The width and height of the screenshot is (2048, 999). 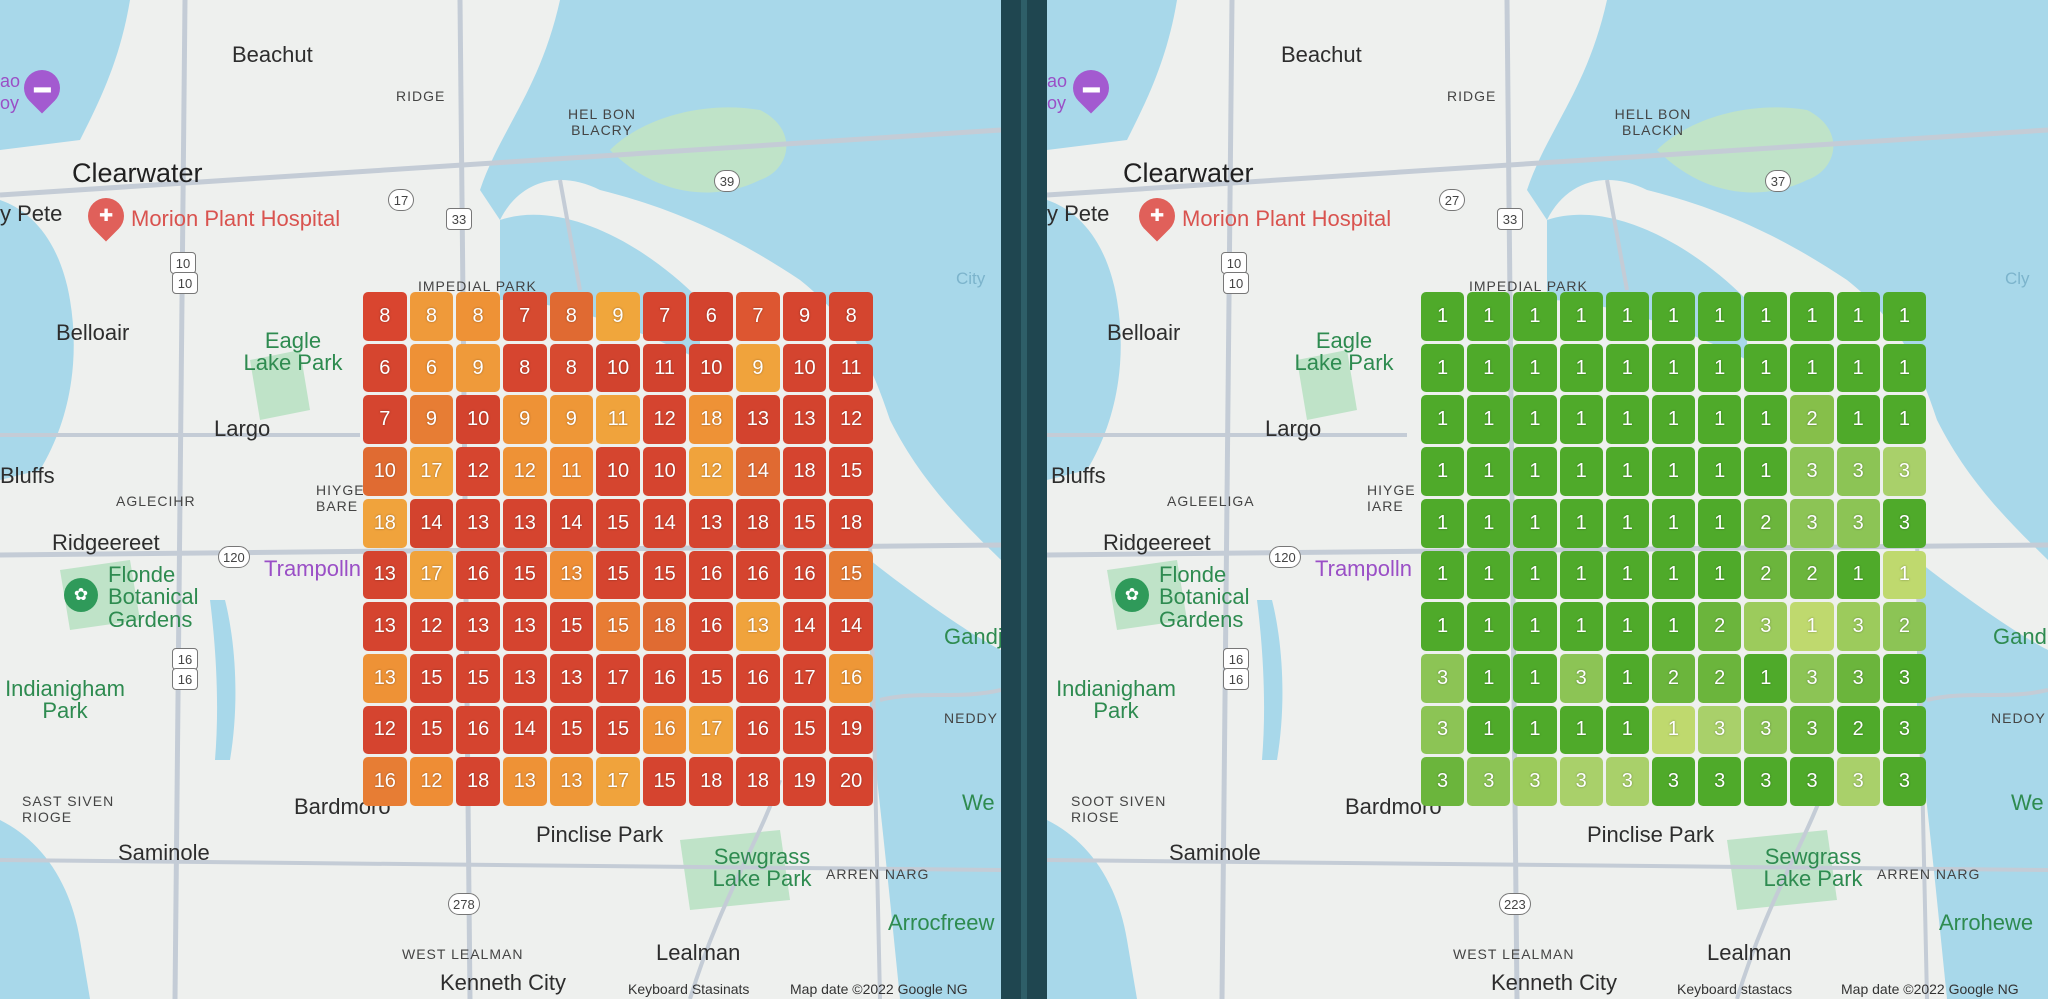 What do you see at coordinates (106, 542) in the screenshot?
I see `label-ridgeereet: Ridgeereet` at bounding box center [106, 542].